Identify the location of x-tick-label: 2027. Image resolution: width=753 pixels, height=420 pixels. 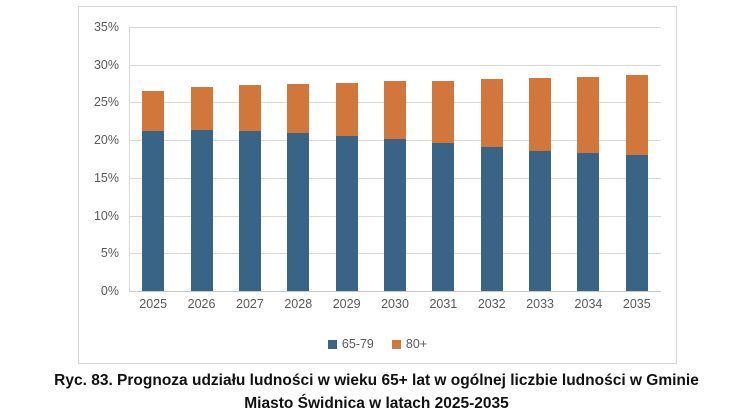
(250, 304).